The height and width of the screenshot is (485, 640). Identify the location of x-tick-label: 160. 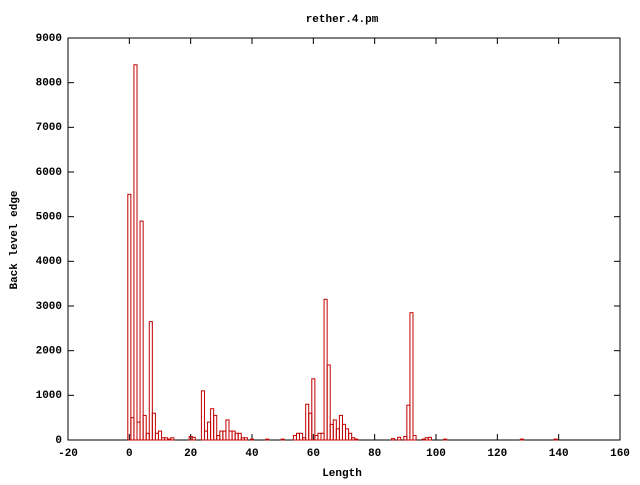
(620, 454).